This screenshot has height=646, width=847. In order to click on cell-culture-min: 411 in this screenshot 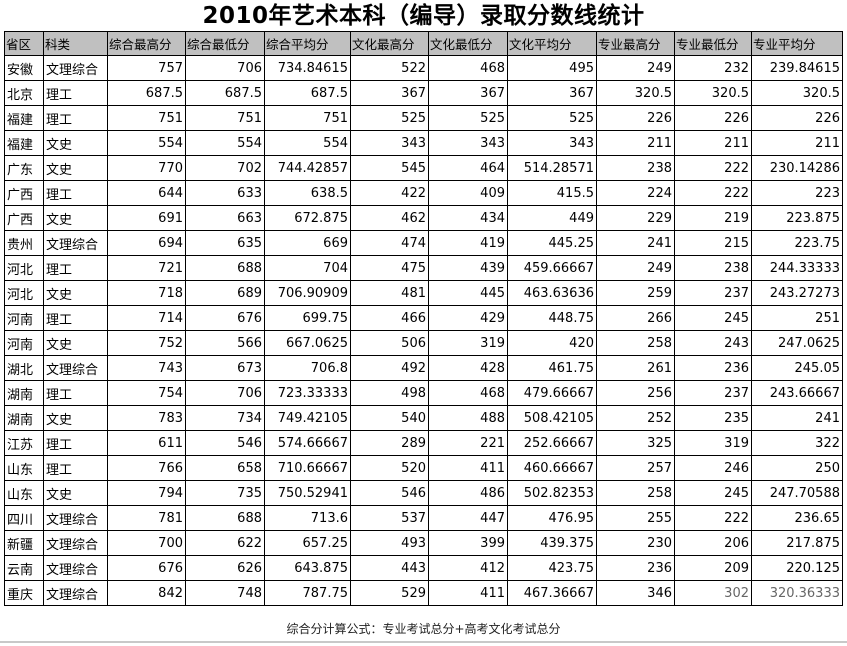, I will do `click(468, 468)`.